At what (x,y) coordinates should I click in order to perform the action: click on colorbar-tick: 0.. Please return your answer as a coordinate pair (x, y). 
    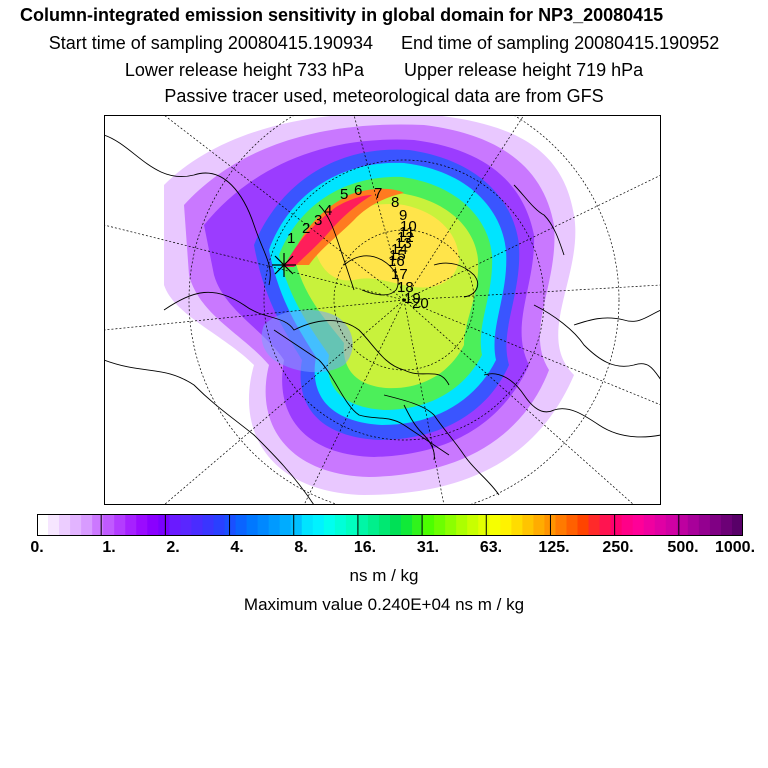
    Looking at the image, I should click on (37, 547).